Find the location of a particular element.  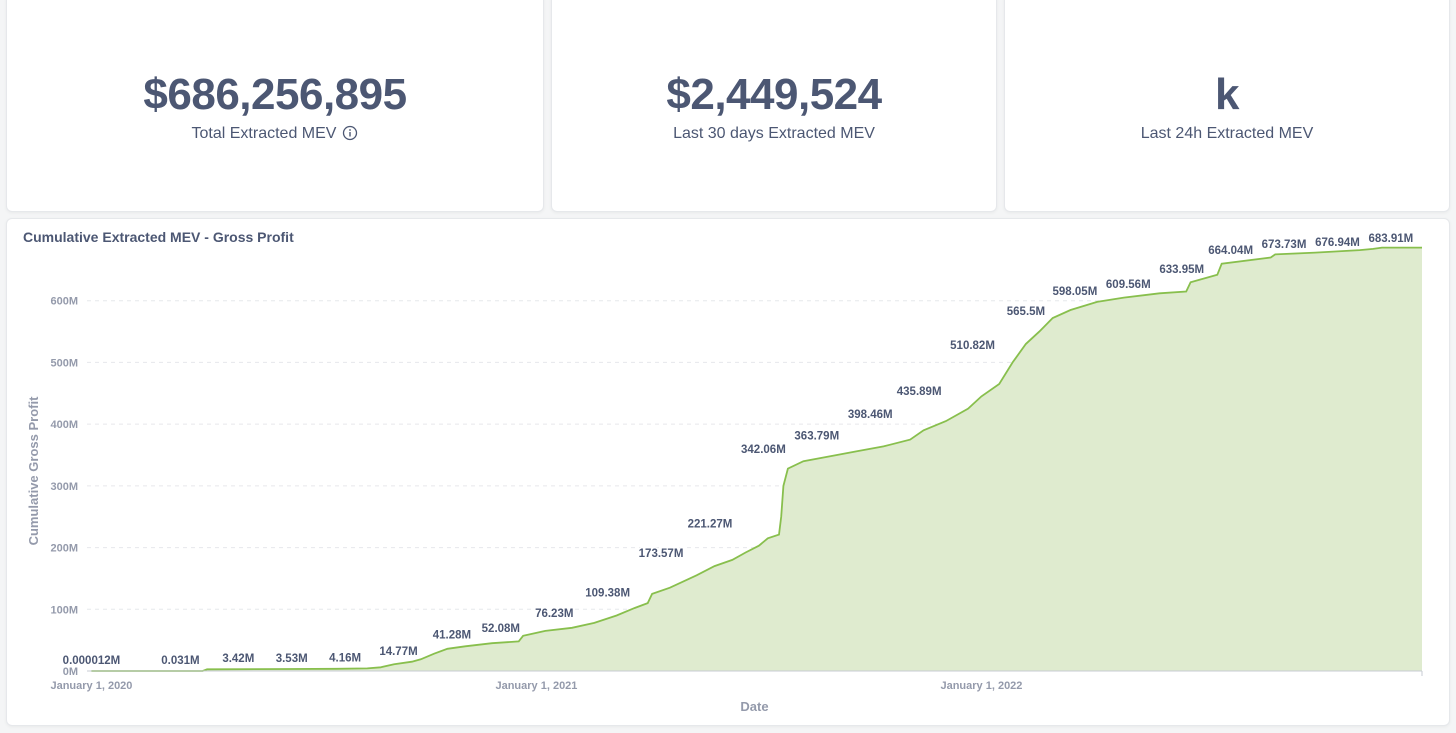

data-label: 664.04M is located at coordinates (1230, 251).